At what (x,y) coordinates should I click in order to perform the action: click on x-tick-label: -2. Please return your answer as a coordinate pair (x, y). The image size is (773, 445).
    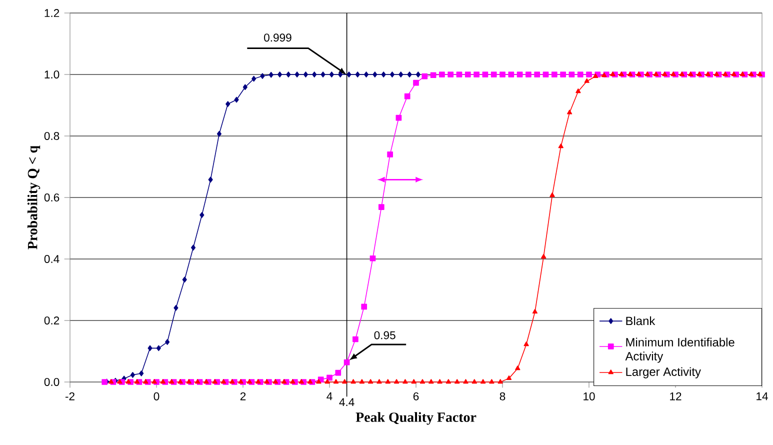
    Looking at the image, I should click on (69, 396).